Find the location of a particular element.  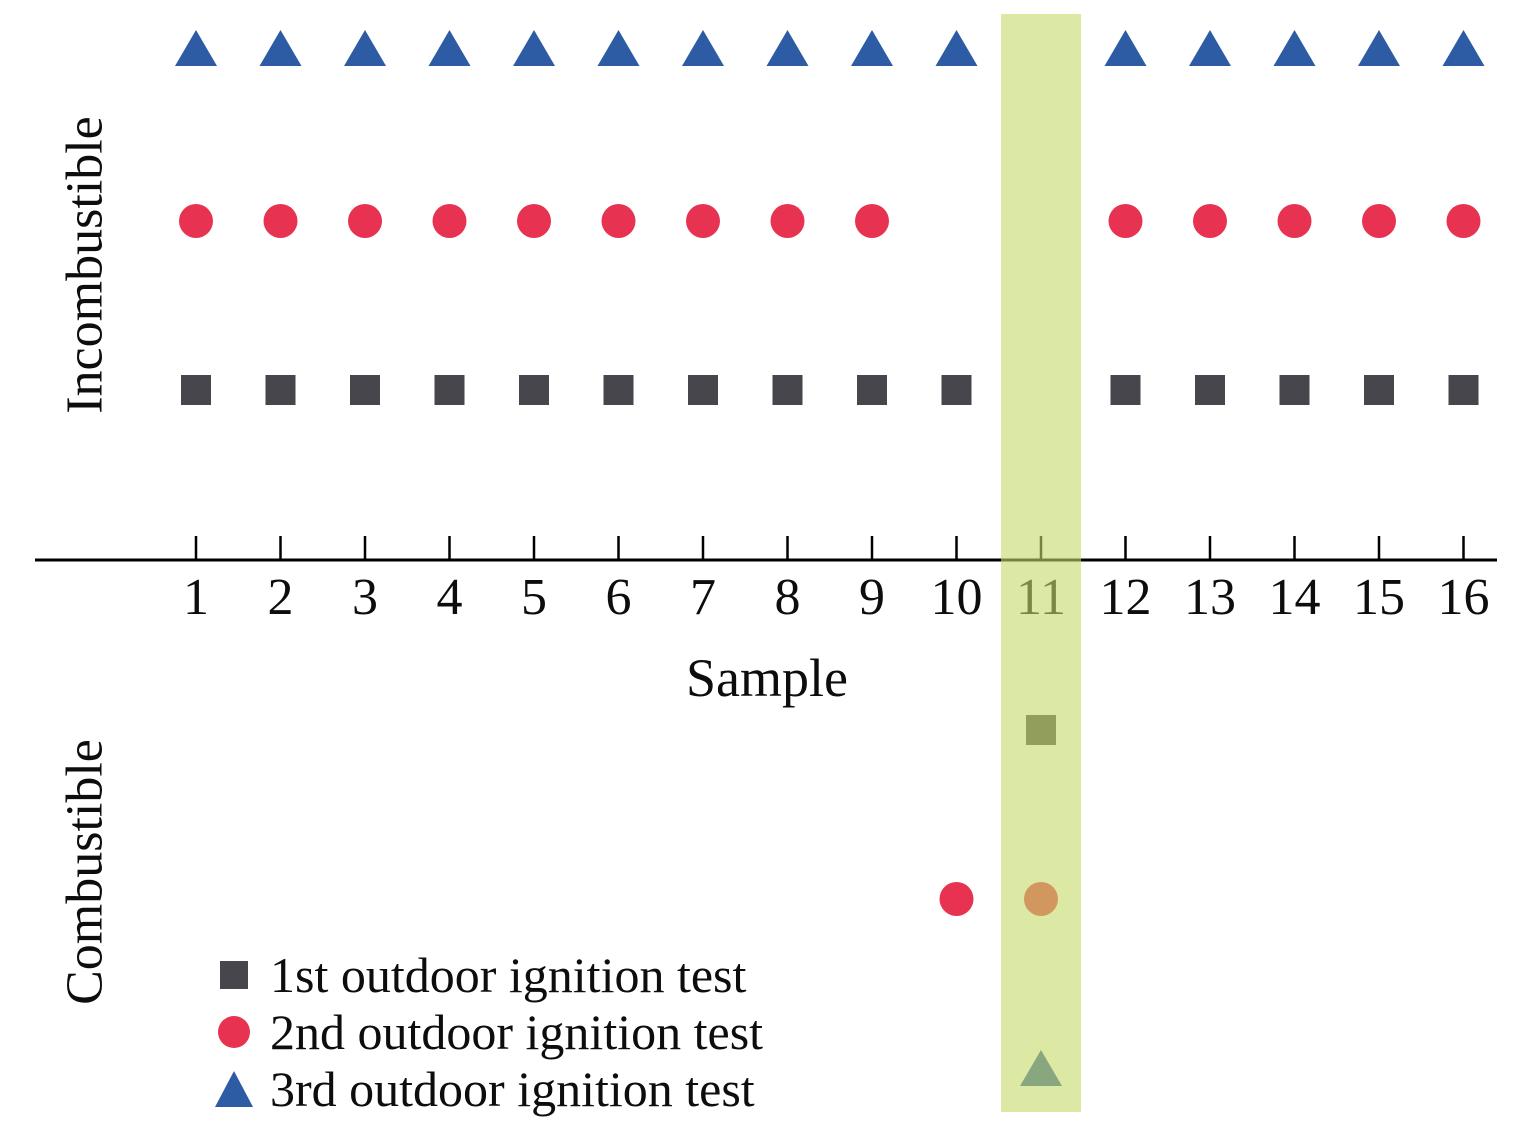

square-glyph is located at coordinates (234, 974).